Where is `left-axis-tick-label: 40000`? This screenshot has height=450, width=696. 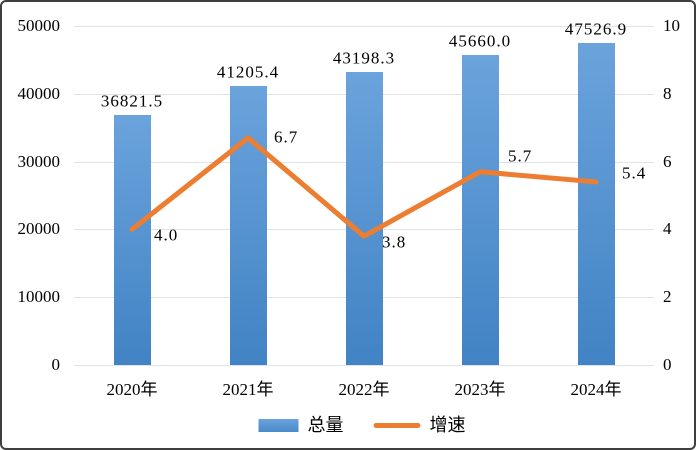 left-axis-tick-label: 40000 is located at coordinates (39, 93).